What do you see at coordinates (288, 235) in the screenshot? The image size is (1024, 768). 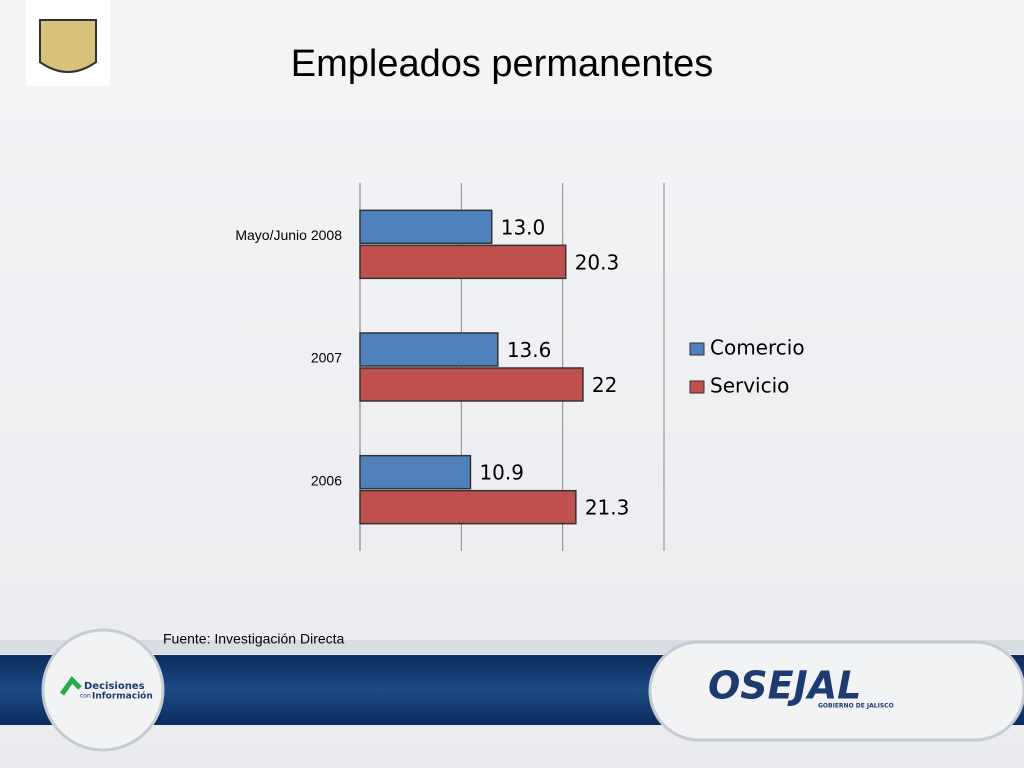 I see `y-tick-label: Mayo/Junio 2008` at bounding box center [288, 235].